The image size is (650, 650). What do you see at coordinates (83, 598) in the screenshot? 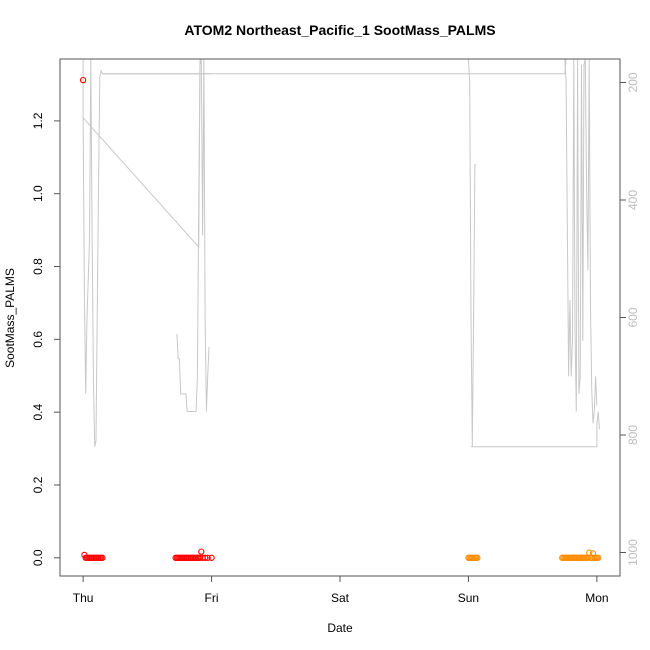
I see `x-tick-label-0: Thu` at bounding box center [83, 598].